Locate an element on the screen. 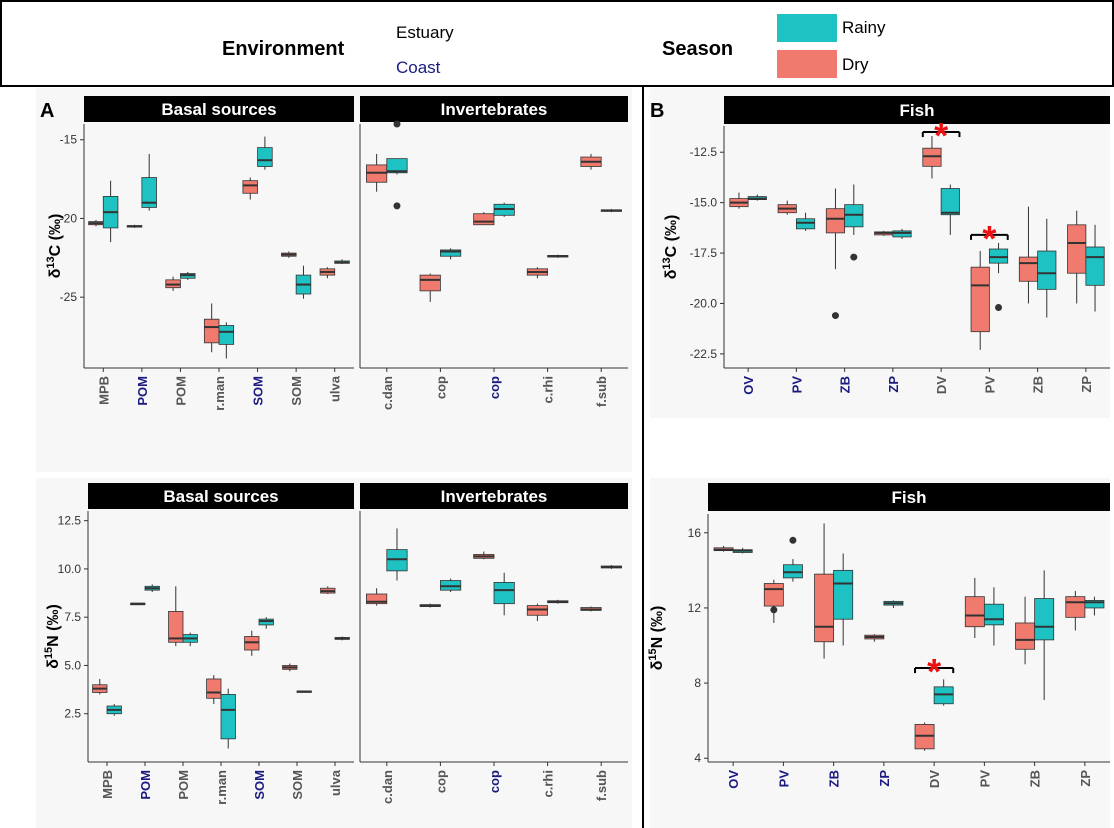 Image resolution: width=1114 pixels, height=828 pixels. facet-strip-title: Invertebrates is located at coordinates (494, 109).